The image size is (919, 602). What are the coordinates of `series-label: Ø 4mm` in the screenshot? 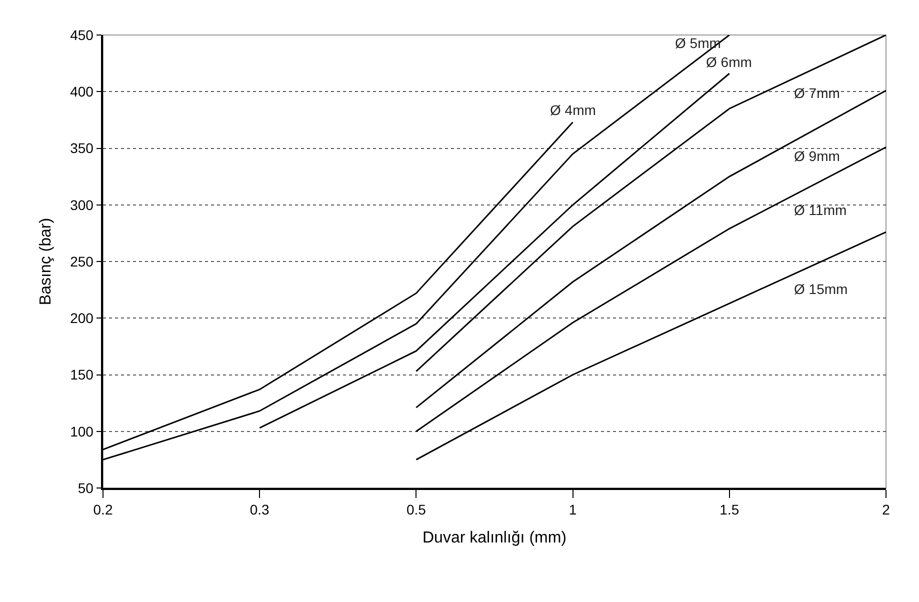 It's located at (573, 110).